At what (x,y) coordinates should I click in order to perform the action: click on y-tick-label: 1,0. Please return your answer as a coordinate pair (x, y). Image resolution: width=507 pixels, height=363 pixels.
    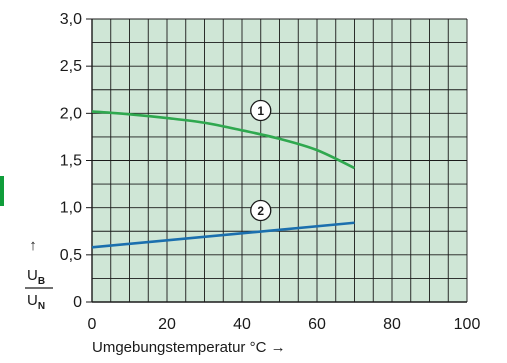
    Looking at the image, I should click on (71, 208).